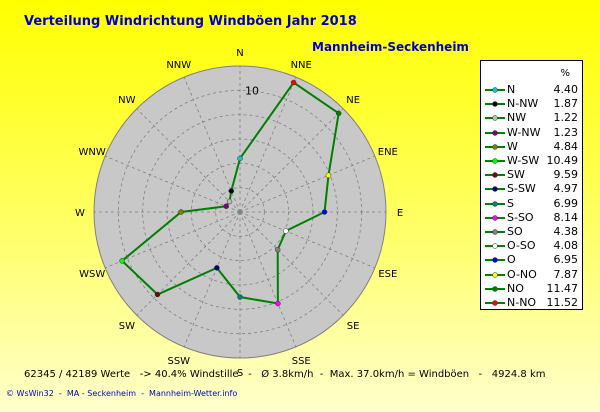  What do you see at coordinates (565, 73) in the screenshot?
I see `legend-unit: %` at bounding box center [565, 73].